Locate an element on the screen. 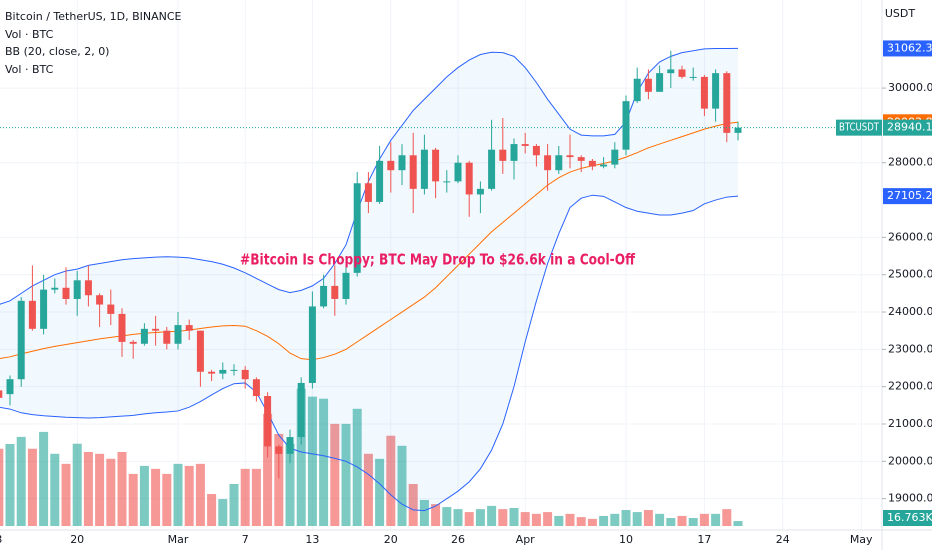 This screenshot has width=932, height=550. symbol-label: BTCUSDT is located at coordinates (859, 127).